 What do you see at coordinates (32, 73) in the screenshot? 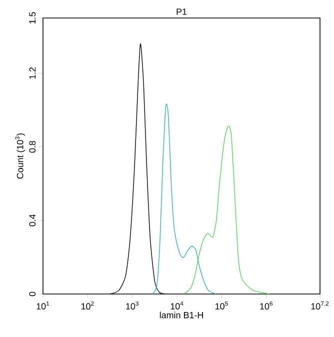
I see `y-tick-label: 1.2` at bounding box center [32, 73].